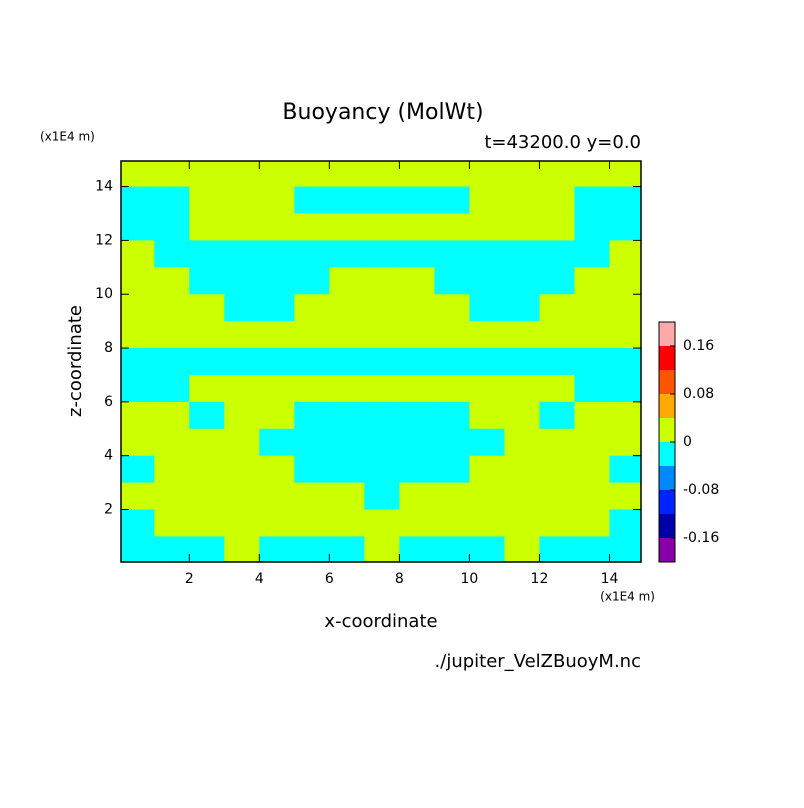  I want to click on x-tick-label: 2, so click(189, 579).